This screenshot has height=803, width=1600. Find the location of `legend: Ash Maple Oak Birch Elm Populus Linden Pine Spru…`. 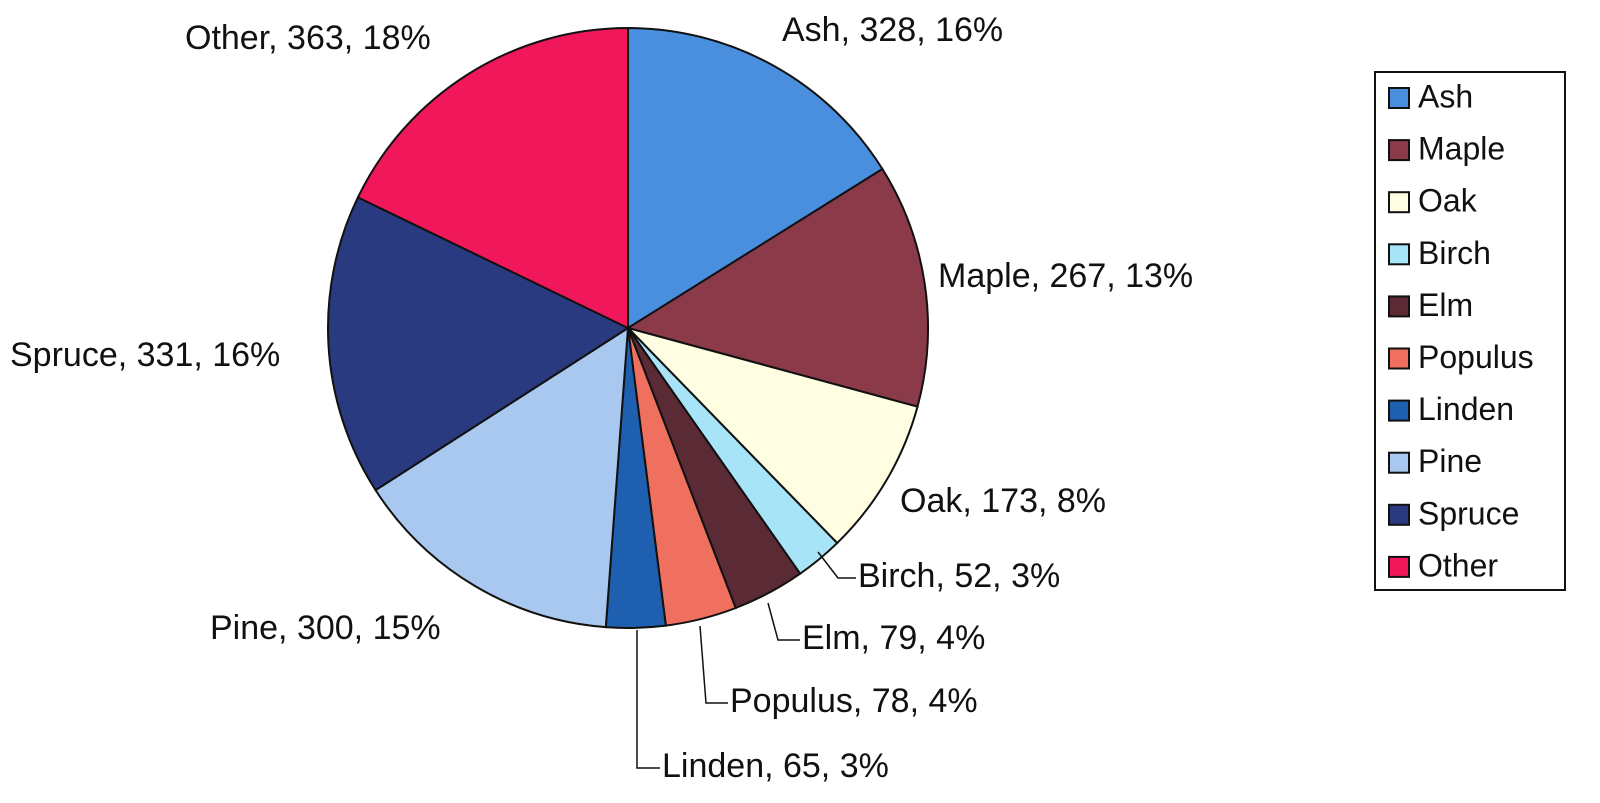

legend: Ash Maple Oak Birch Elm Populus Linden Pine Spru… is located at coordinates (1470, 331).